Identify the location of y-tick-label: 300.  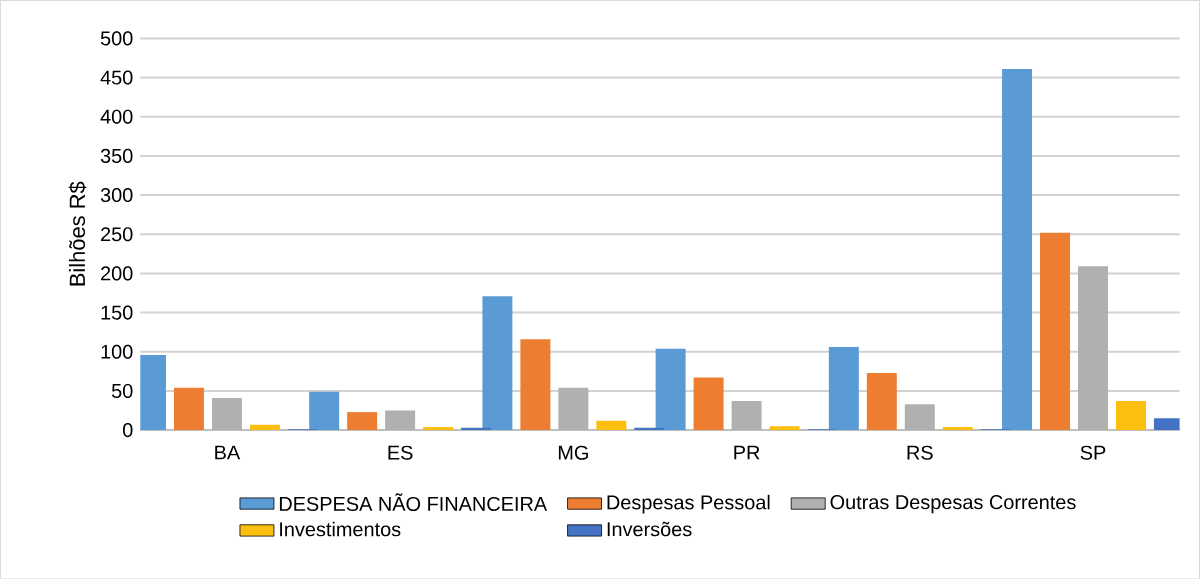
(116, 194).